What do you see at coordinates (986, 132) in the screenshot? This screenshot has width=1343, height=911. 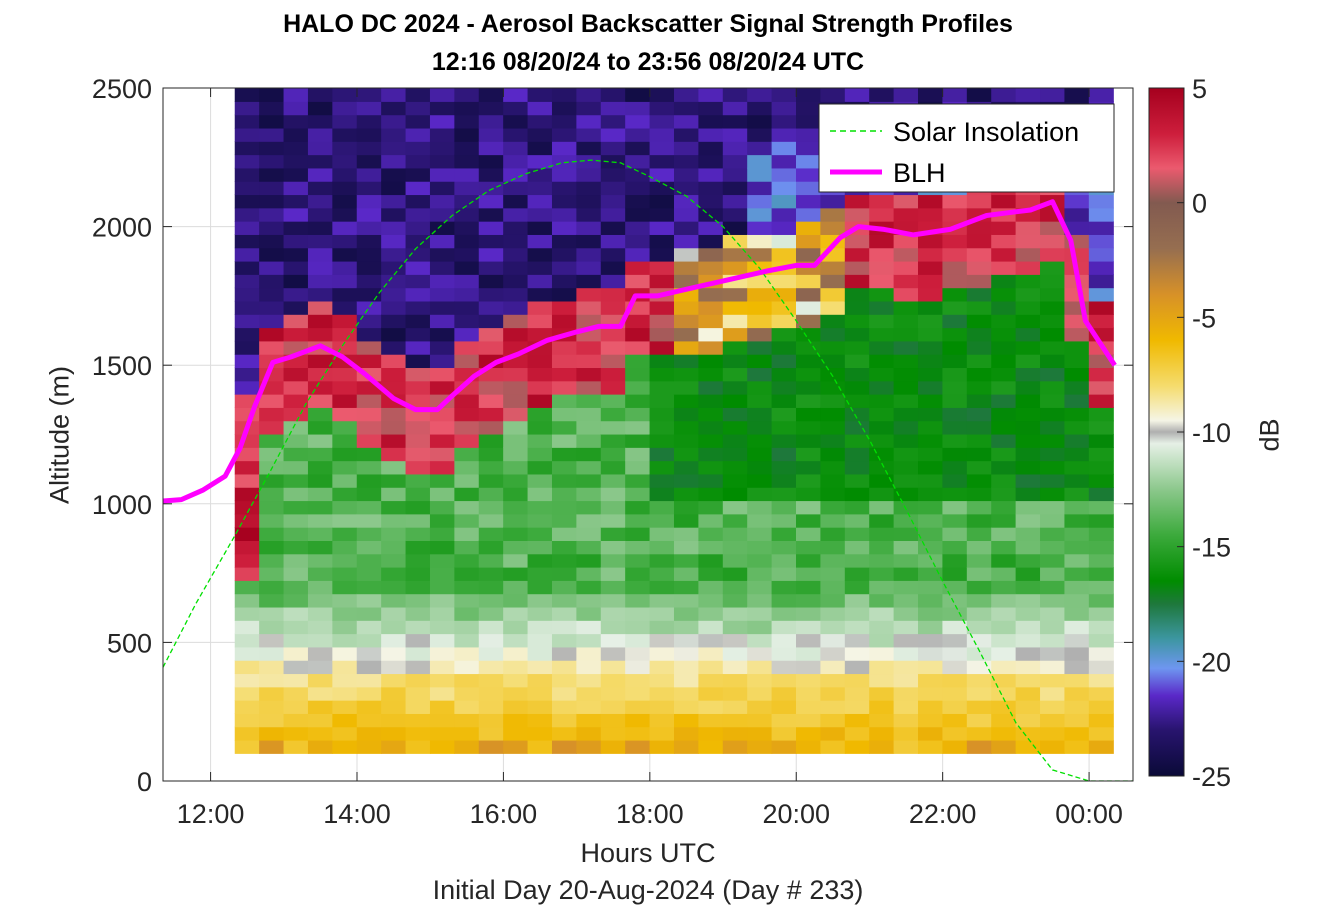 I see `legend-solar-label: Solar Insolation` at bounding box center [986, 132].